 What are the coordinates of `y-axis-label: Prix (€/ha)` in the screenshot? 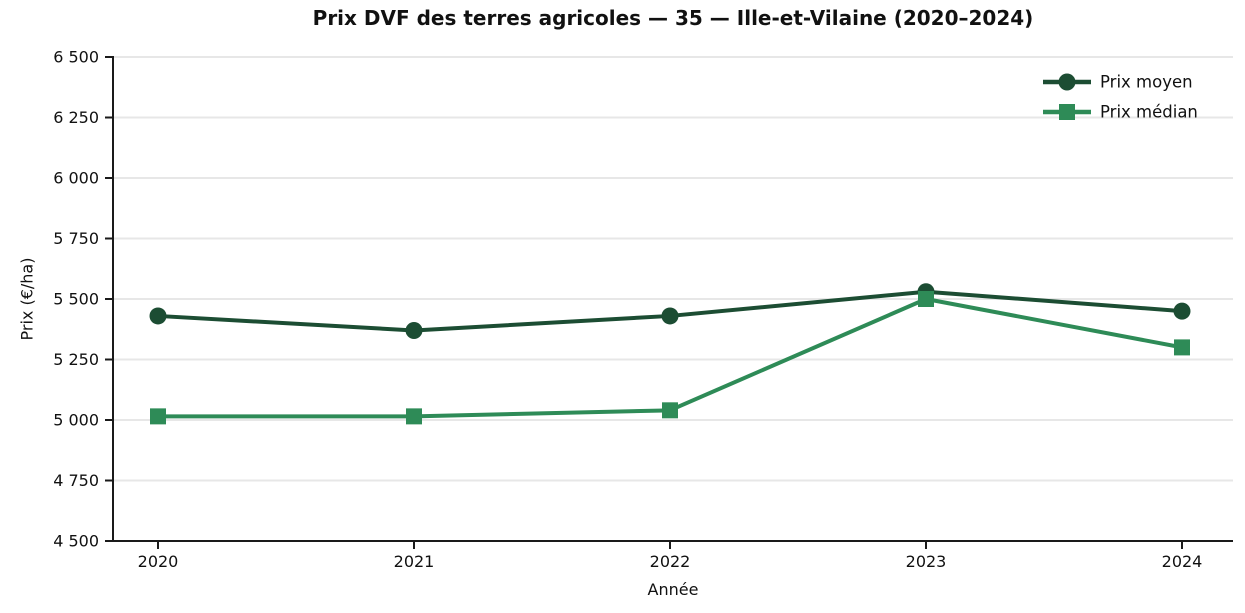 It's located at (27, 299).